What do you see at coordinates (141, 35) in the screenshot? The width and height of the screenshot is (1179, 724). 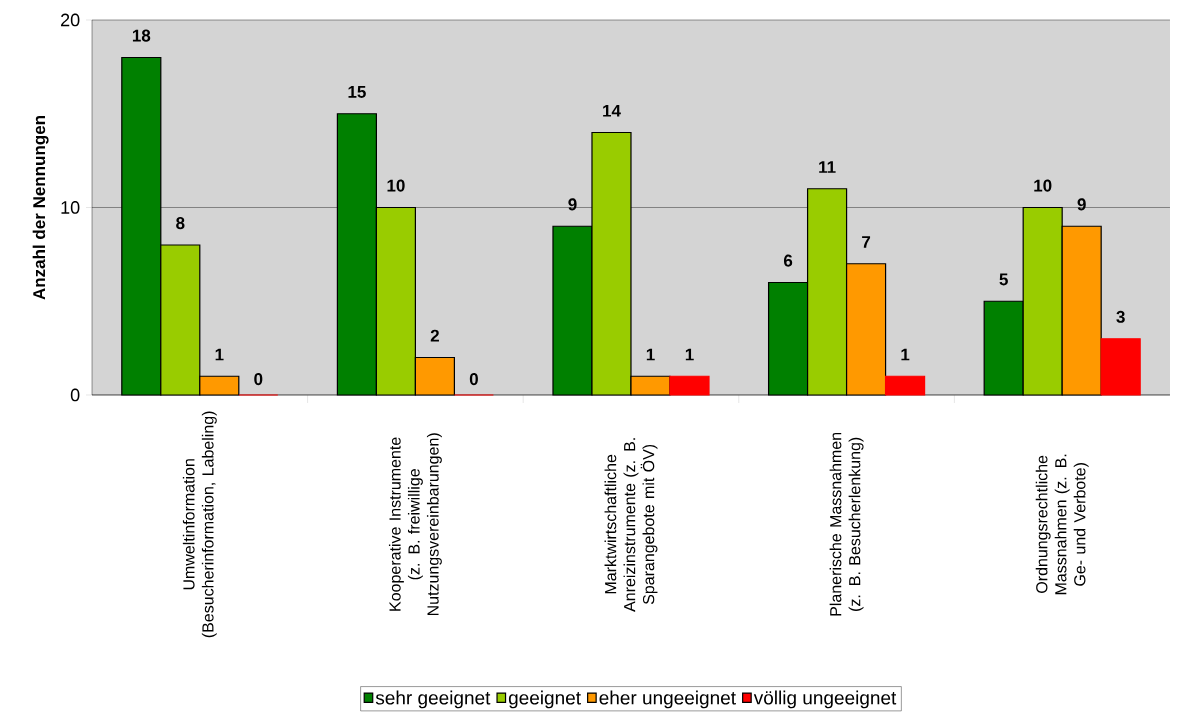 I see `data-label: 18` at bounding box center [141, 35].